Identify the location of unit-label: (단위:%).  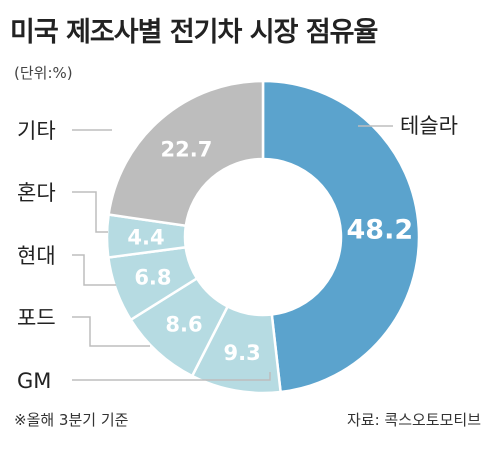
(43, 73).